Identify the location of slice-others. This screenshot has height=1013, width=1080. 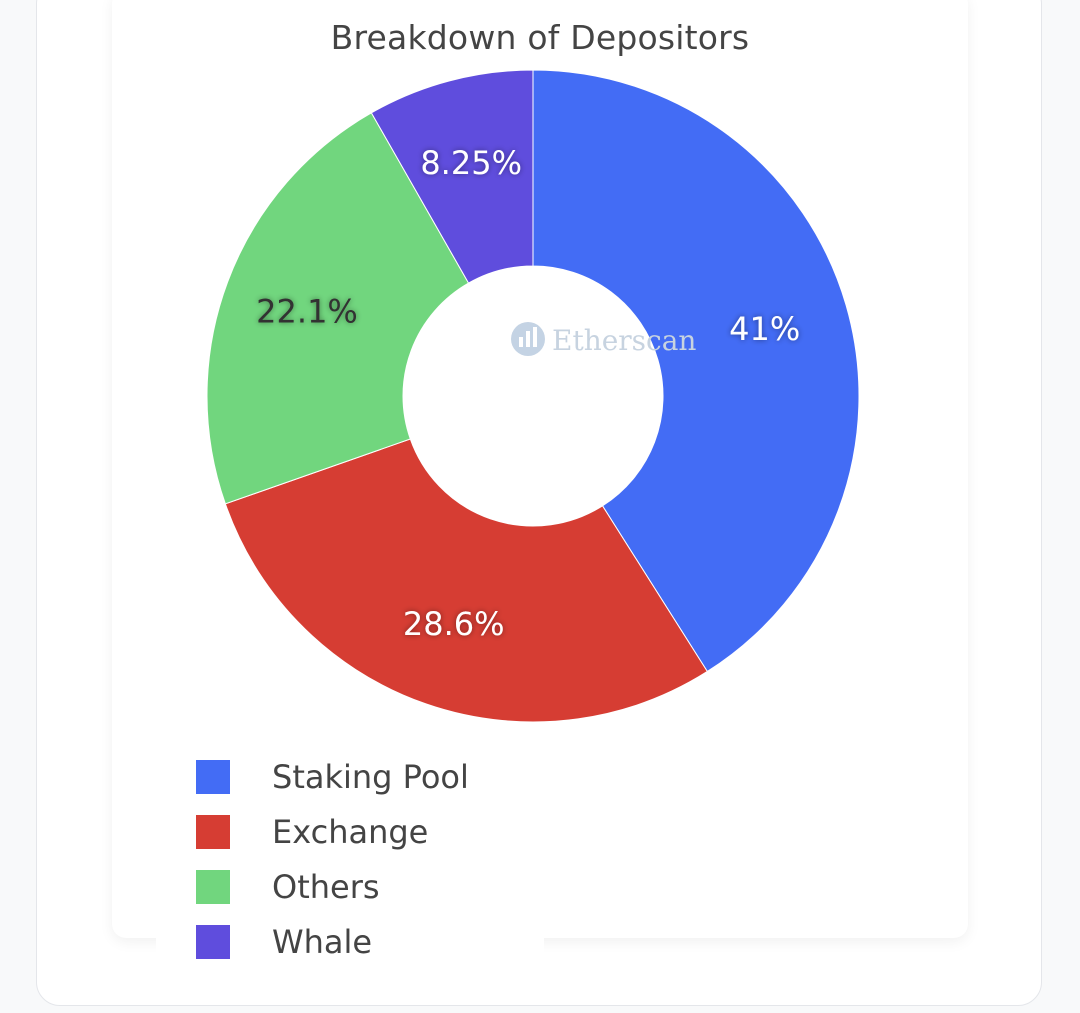
(338, 308).